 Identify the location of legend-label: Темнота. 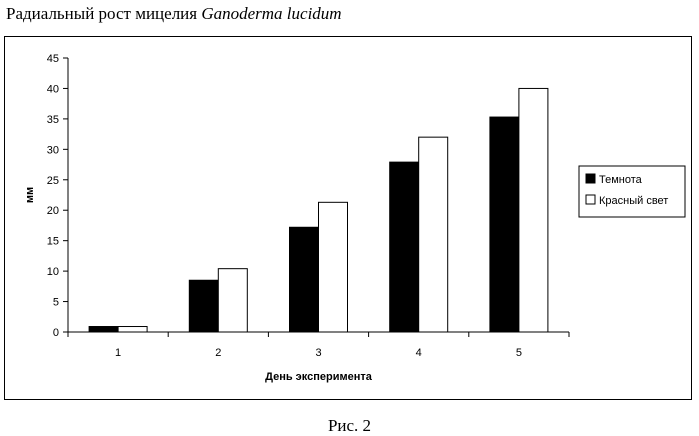
(621, 180).